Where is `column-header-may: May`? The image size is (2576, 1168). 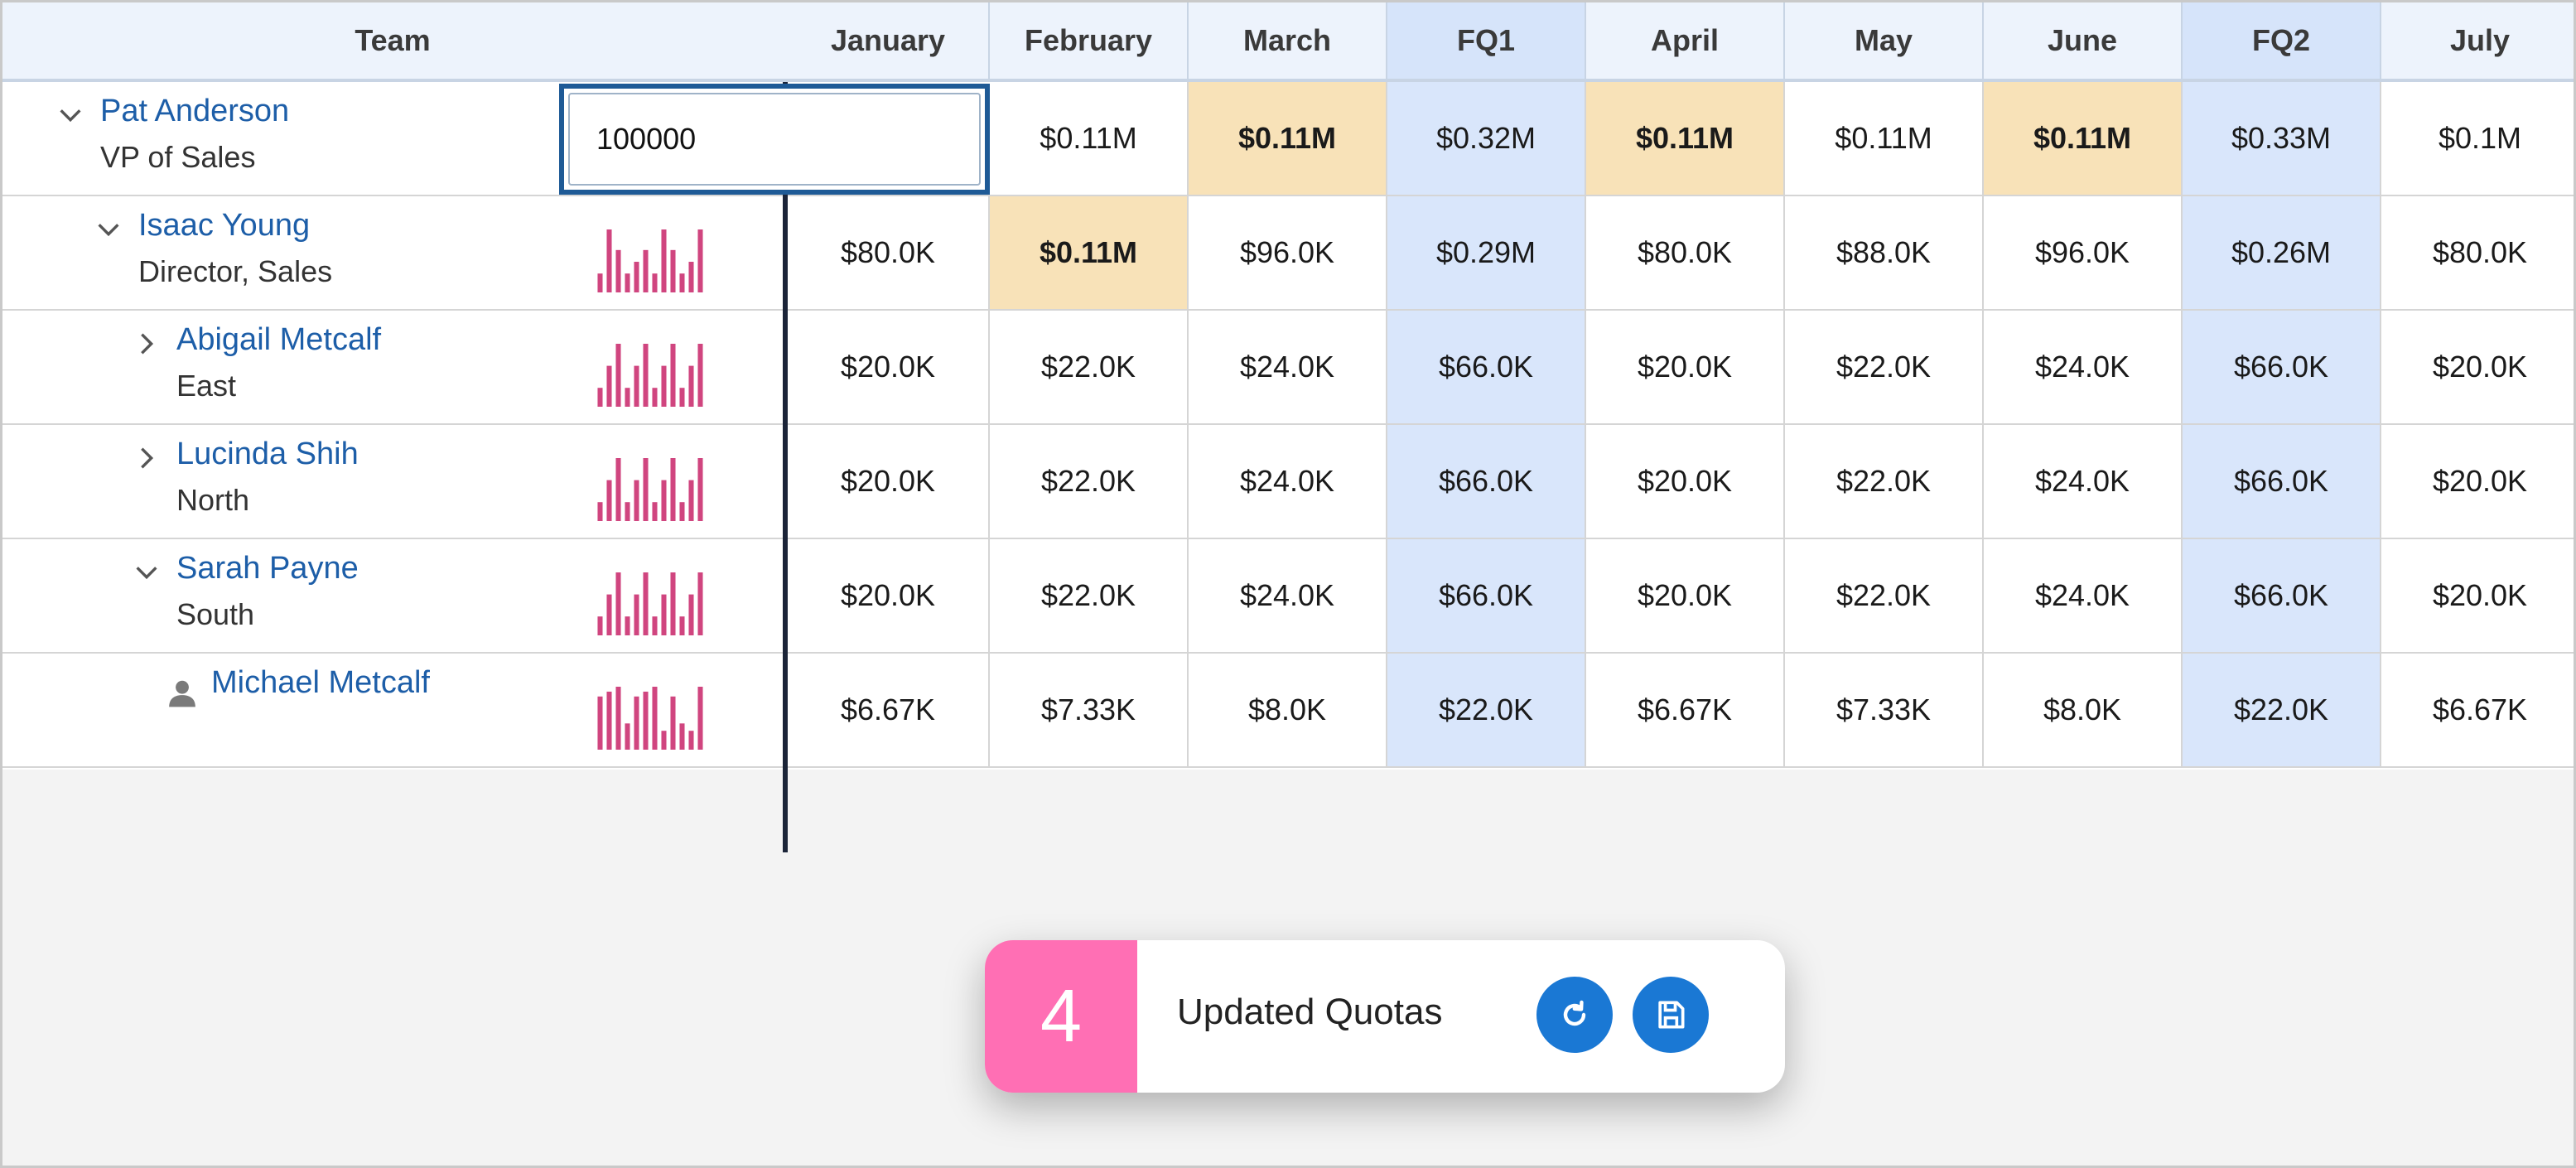
column-header-may: May is located at coordinates (1884, 40).